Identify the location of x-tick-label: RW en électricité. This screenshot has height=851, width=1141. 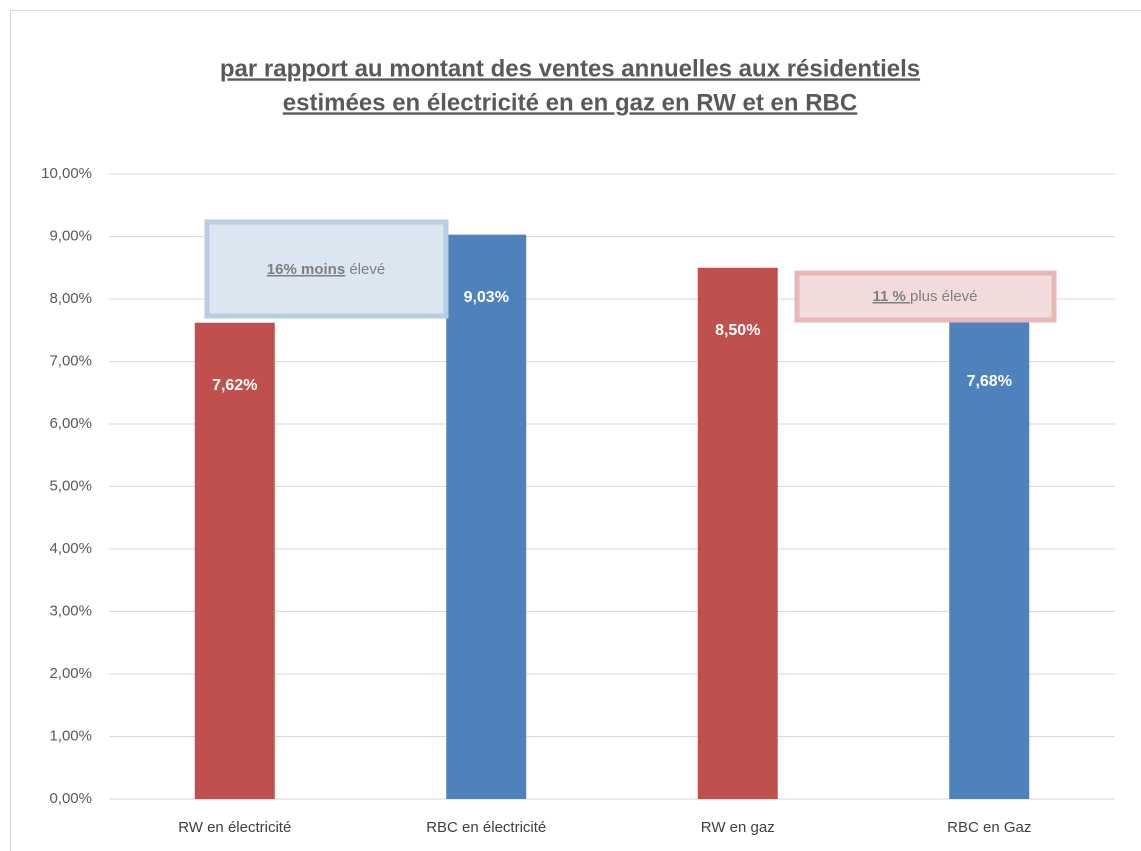
(234, 827).